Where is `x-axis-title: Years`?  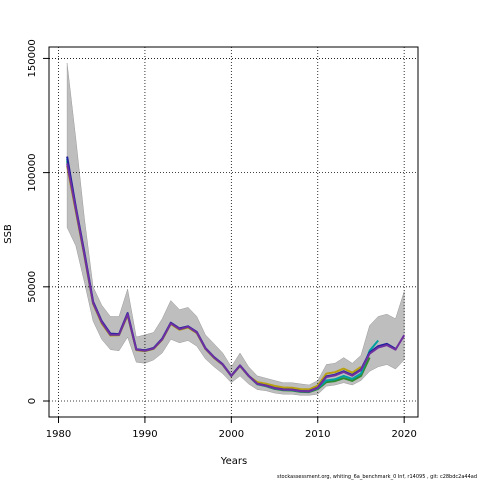 x-axis-title: Years is located at coordinates (233, 461).